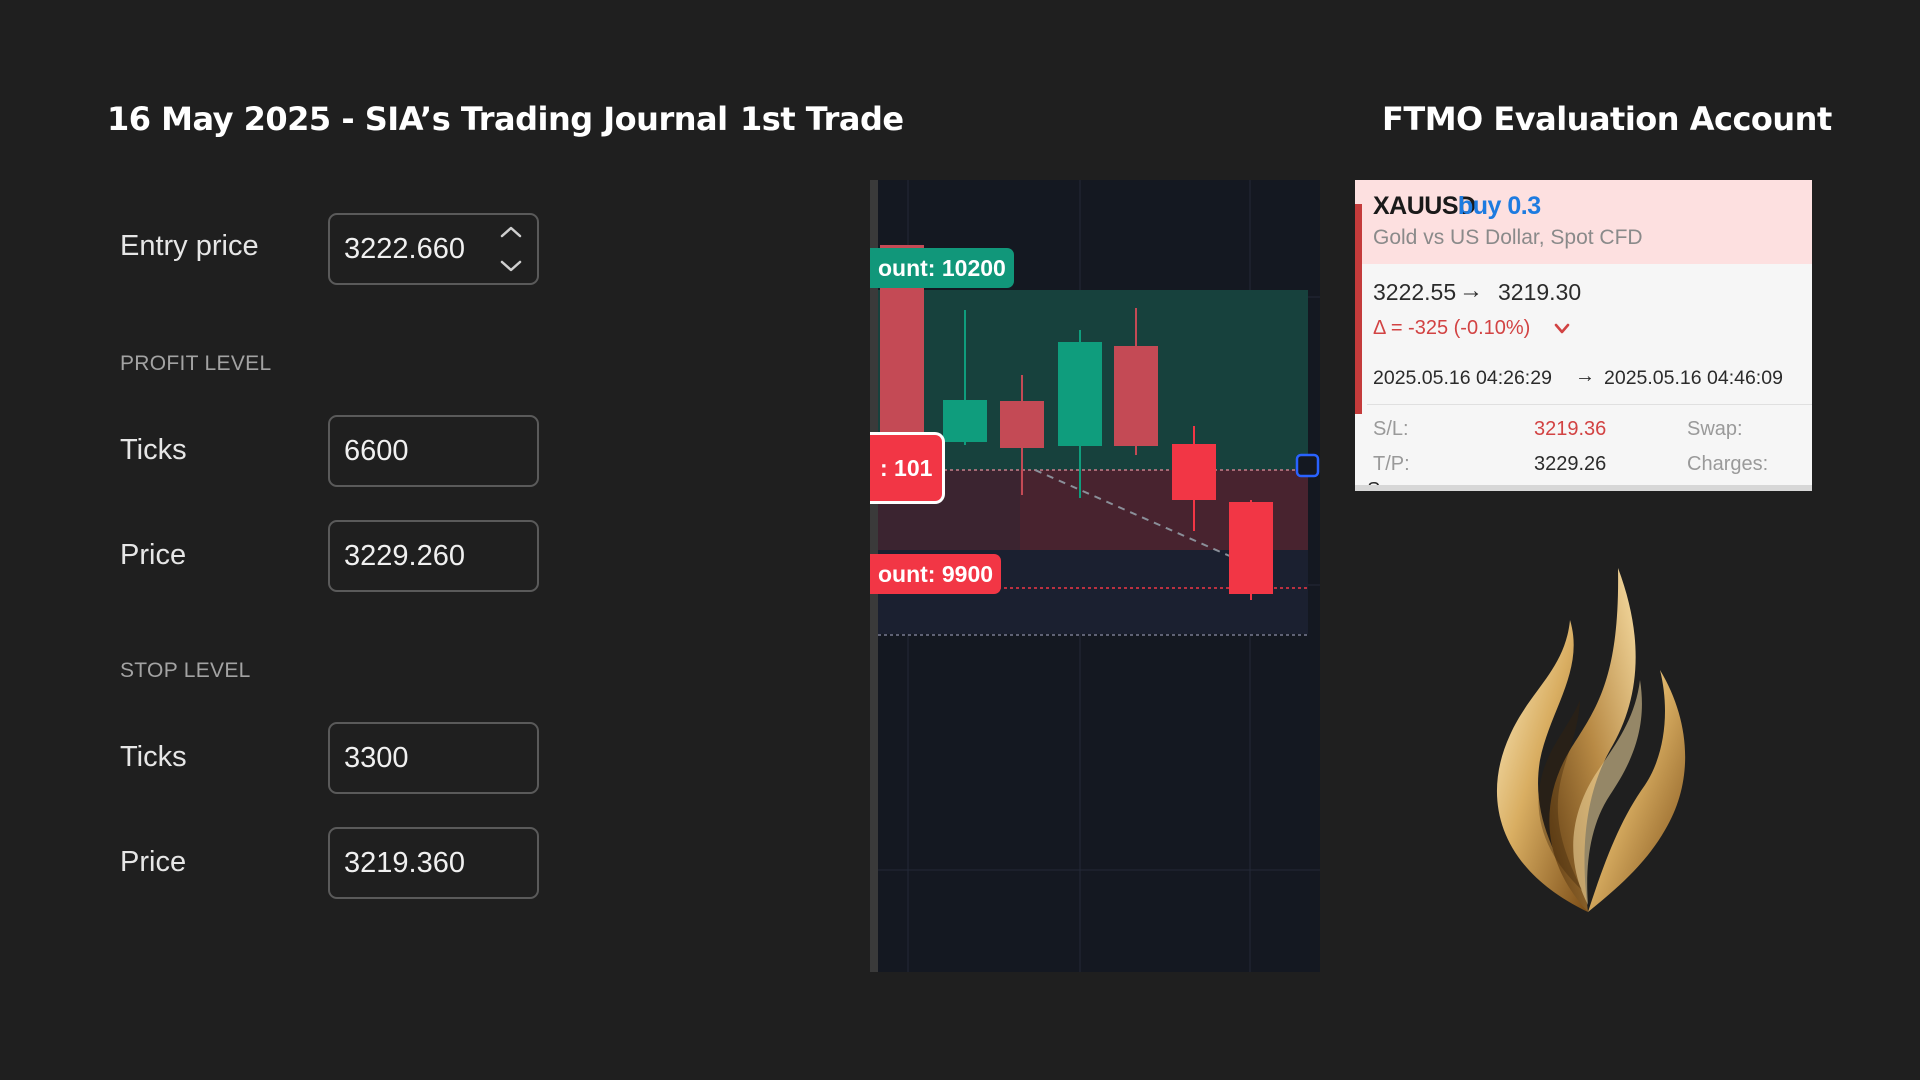 This screenshot has height=1080, width=1920. Describe the element at coordinates (822, 119) in the screenshot. I see `trade-number-label: 1st Trade` at that location.